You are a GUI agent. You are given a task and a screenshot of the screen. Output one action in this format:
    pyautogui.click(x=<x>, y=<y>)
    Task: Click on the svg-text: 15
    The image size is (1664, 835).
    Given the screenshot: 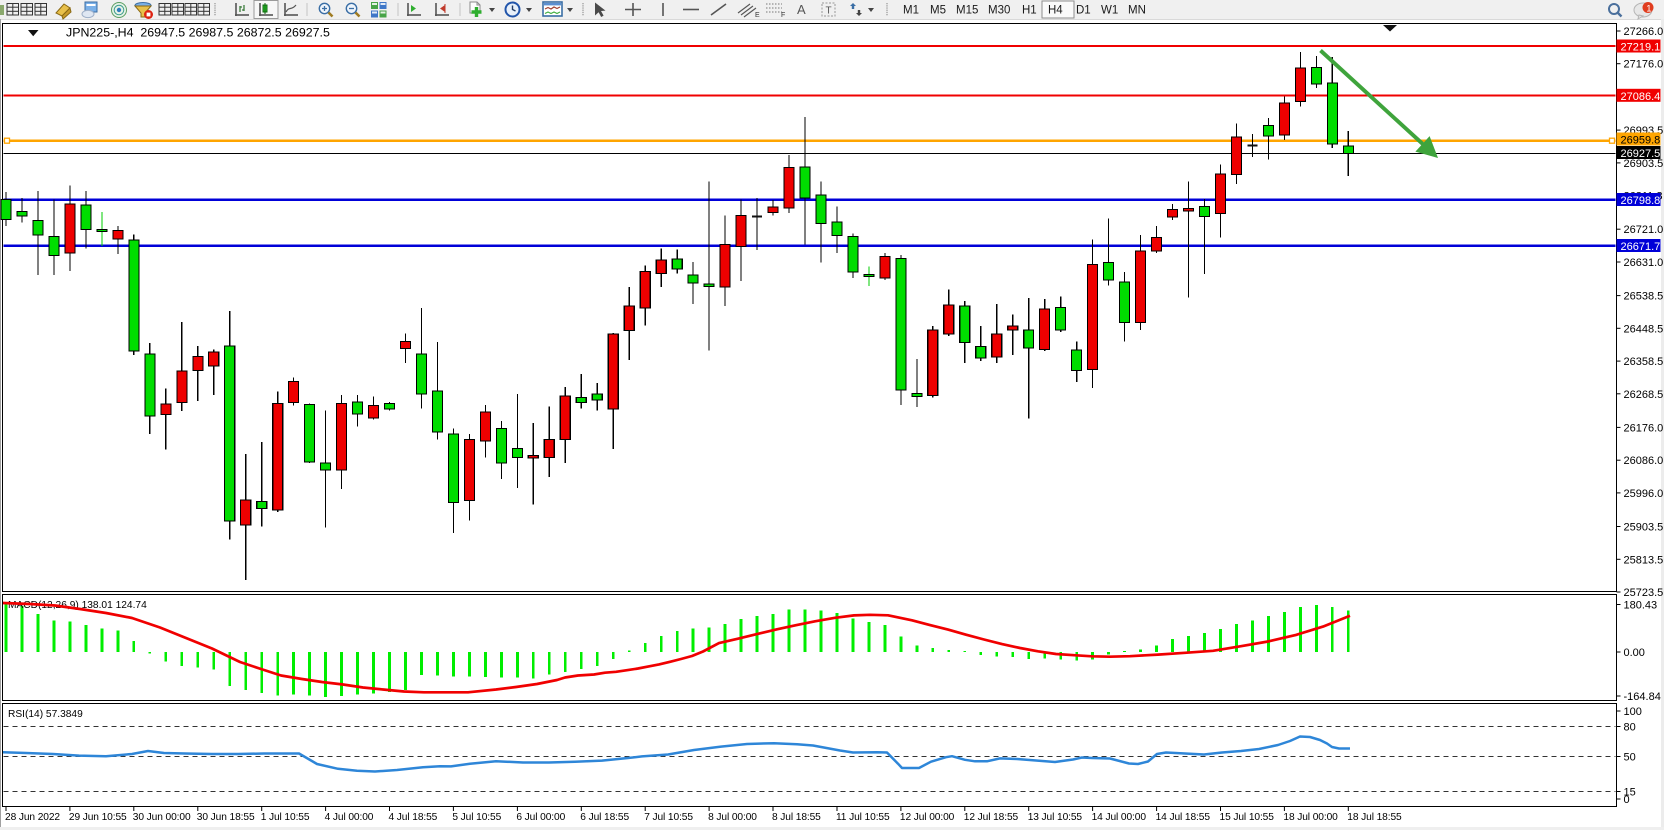 What is the action you would take?
    pyautogui.click(x=1630, y=793)
    